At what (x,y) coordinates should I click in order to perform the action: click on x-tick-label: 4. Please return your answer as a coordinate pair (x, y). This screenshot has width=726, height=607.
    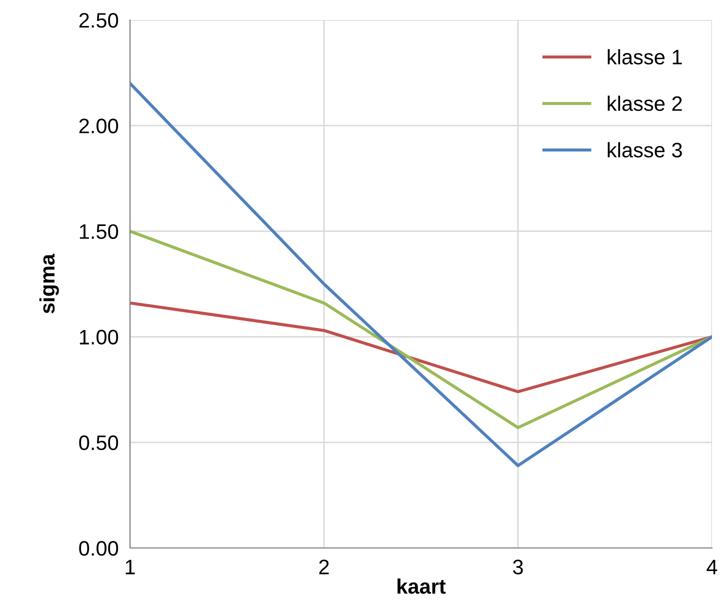
    Looking at the image, I should click on (712, 567).